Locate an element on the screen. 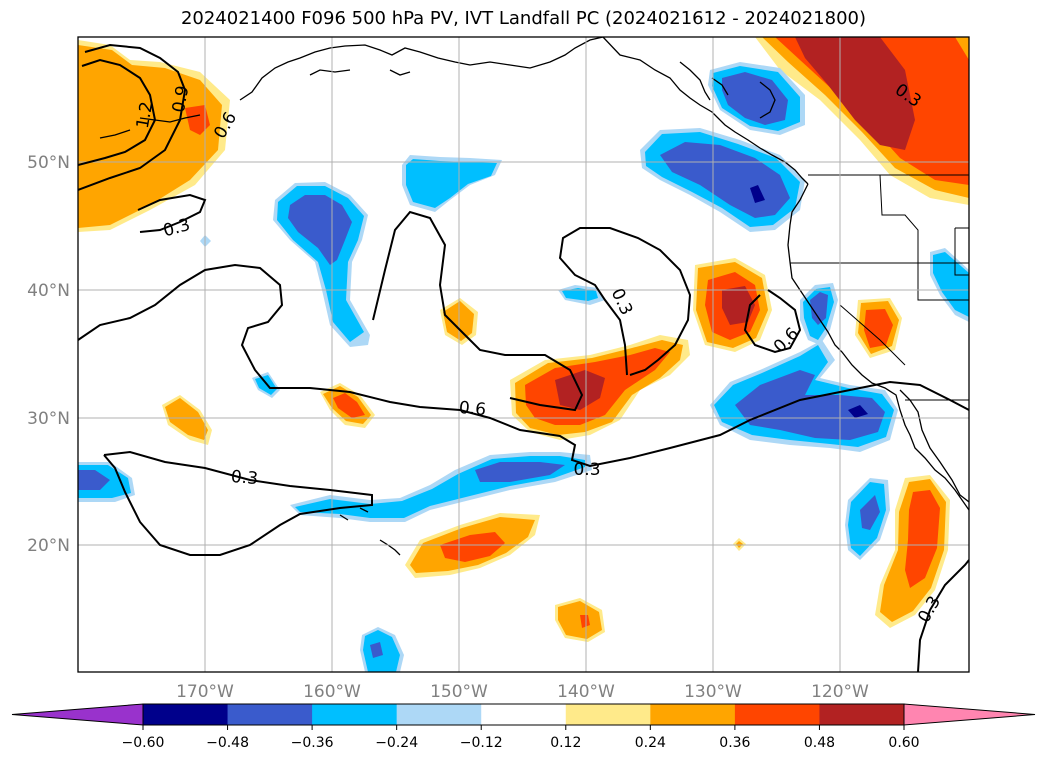 The image size is (1047, 765). colorbar-tick-label: −0.48 is located at coordinates (227, 743).